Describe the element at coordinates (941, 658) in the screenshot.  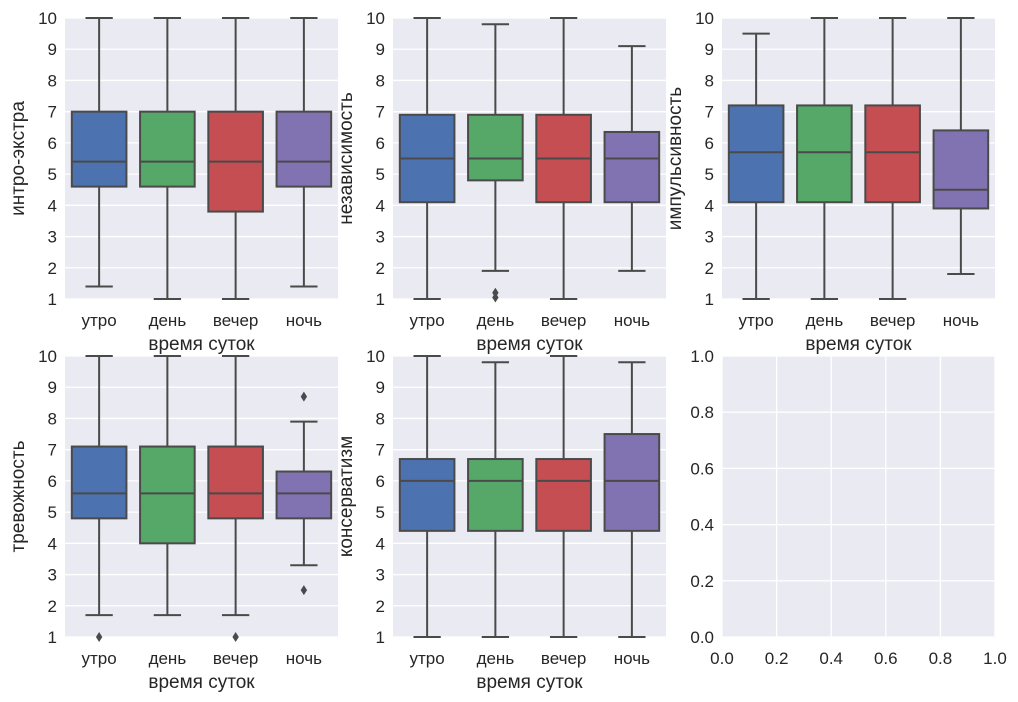
I see `x-tick-label: 0.8` at that location.